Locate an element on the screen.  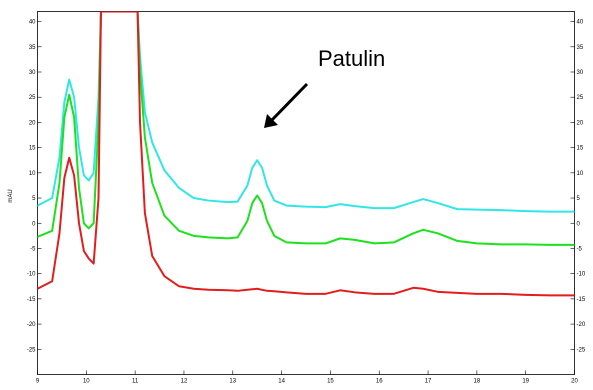
x-tick-label: 11 is located at coordinates (135, 382).